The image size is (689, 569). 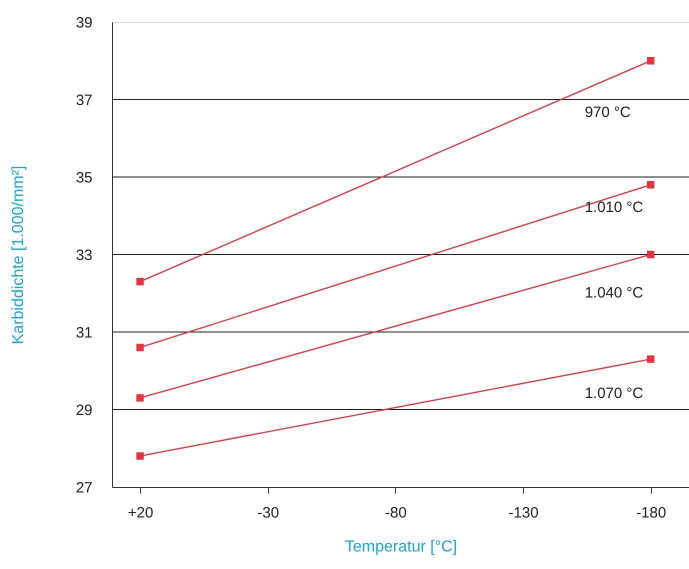 What do you see at coordinates (18, 255) in the screenshot?
I see `y-axis-title: Karbiddichte [1.000/mm²]` at bounding box center [18, 255].